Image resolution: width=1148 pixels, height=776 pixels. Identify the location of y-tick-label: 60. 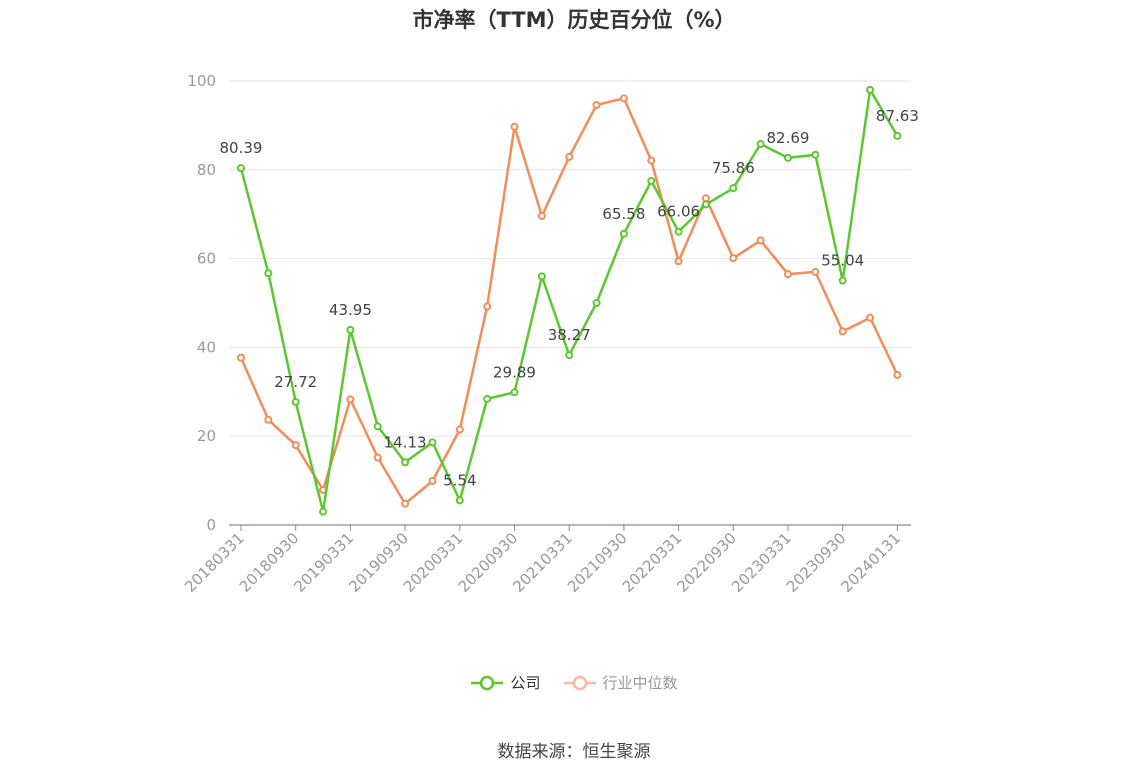
(206, 259).